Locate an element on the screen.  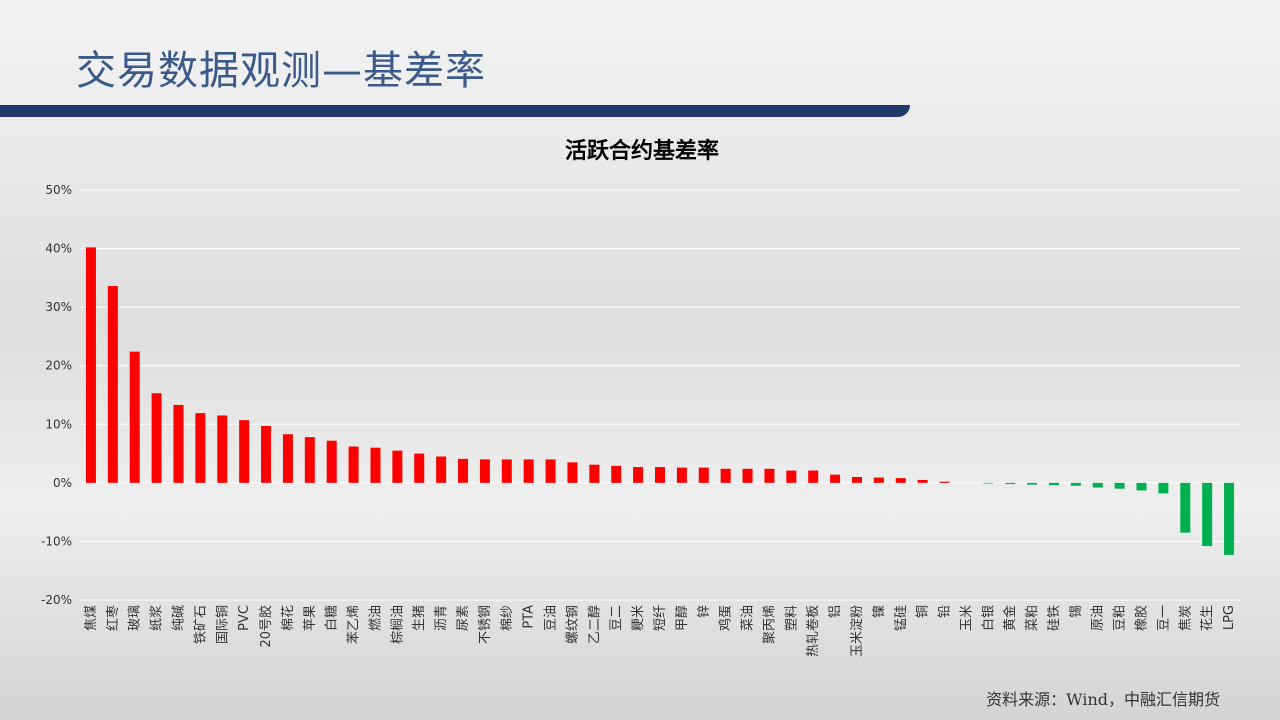
x-tick-label: 沥青 is located at coordinates (441, 618).